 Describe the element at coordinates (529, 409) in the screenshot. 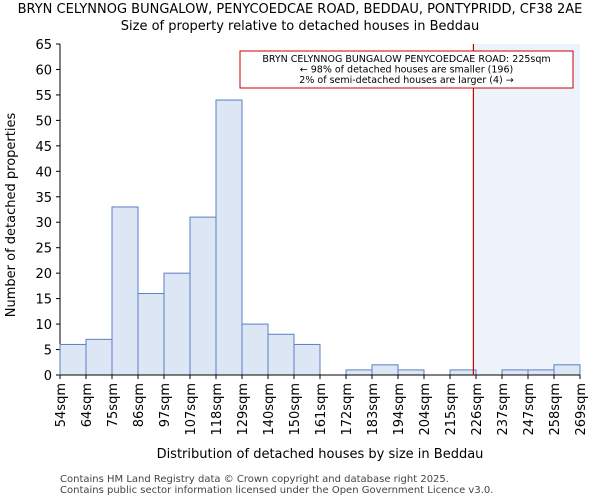

I see `x-tick-label: 247sqm` at that location.